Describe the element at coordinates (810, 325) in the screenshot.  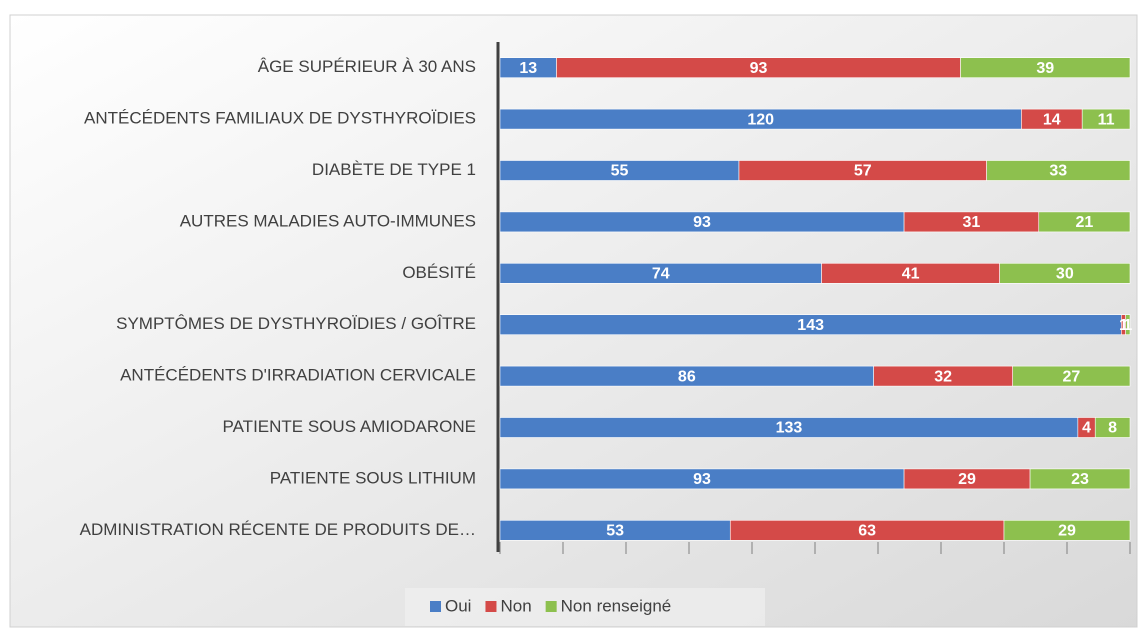
I see `data-label: 143` at that location.